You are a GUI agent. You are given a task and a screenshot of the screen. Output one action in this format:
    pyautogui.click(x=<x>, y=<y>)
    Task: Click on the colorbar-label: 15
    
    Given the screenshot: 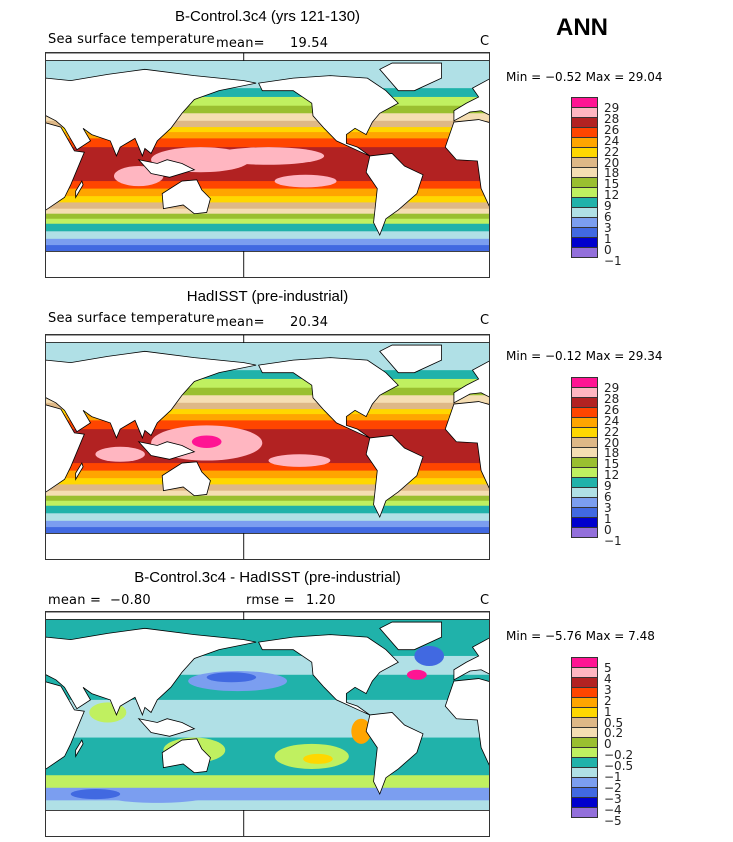 What is the action you would take?
    pyautogui.click(x=612, y=184)
    